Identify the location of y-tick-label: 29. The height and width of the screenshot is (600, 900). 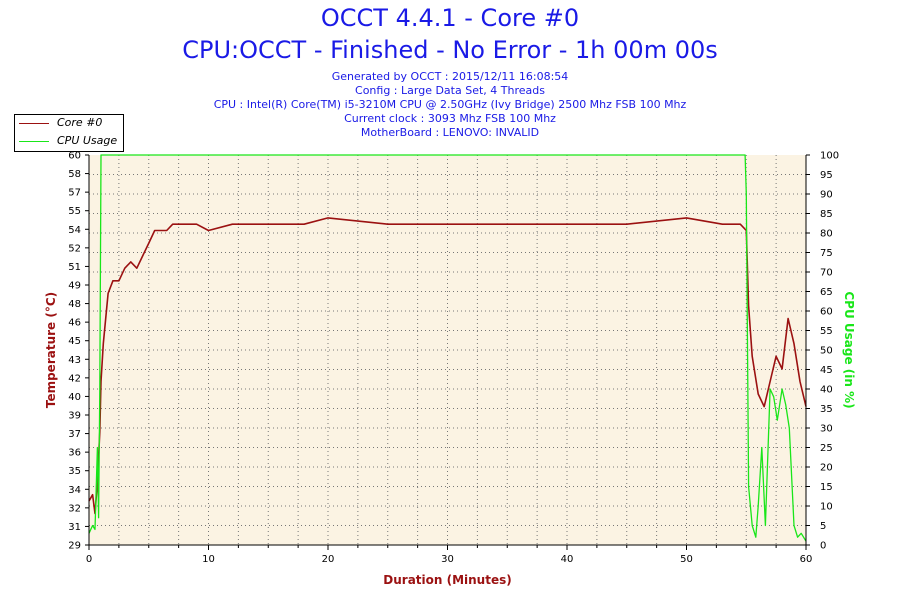
(74, 546).